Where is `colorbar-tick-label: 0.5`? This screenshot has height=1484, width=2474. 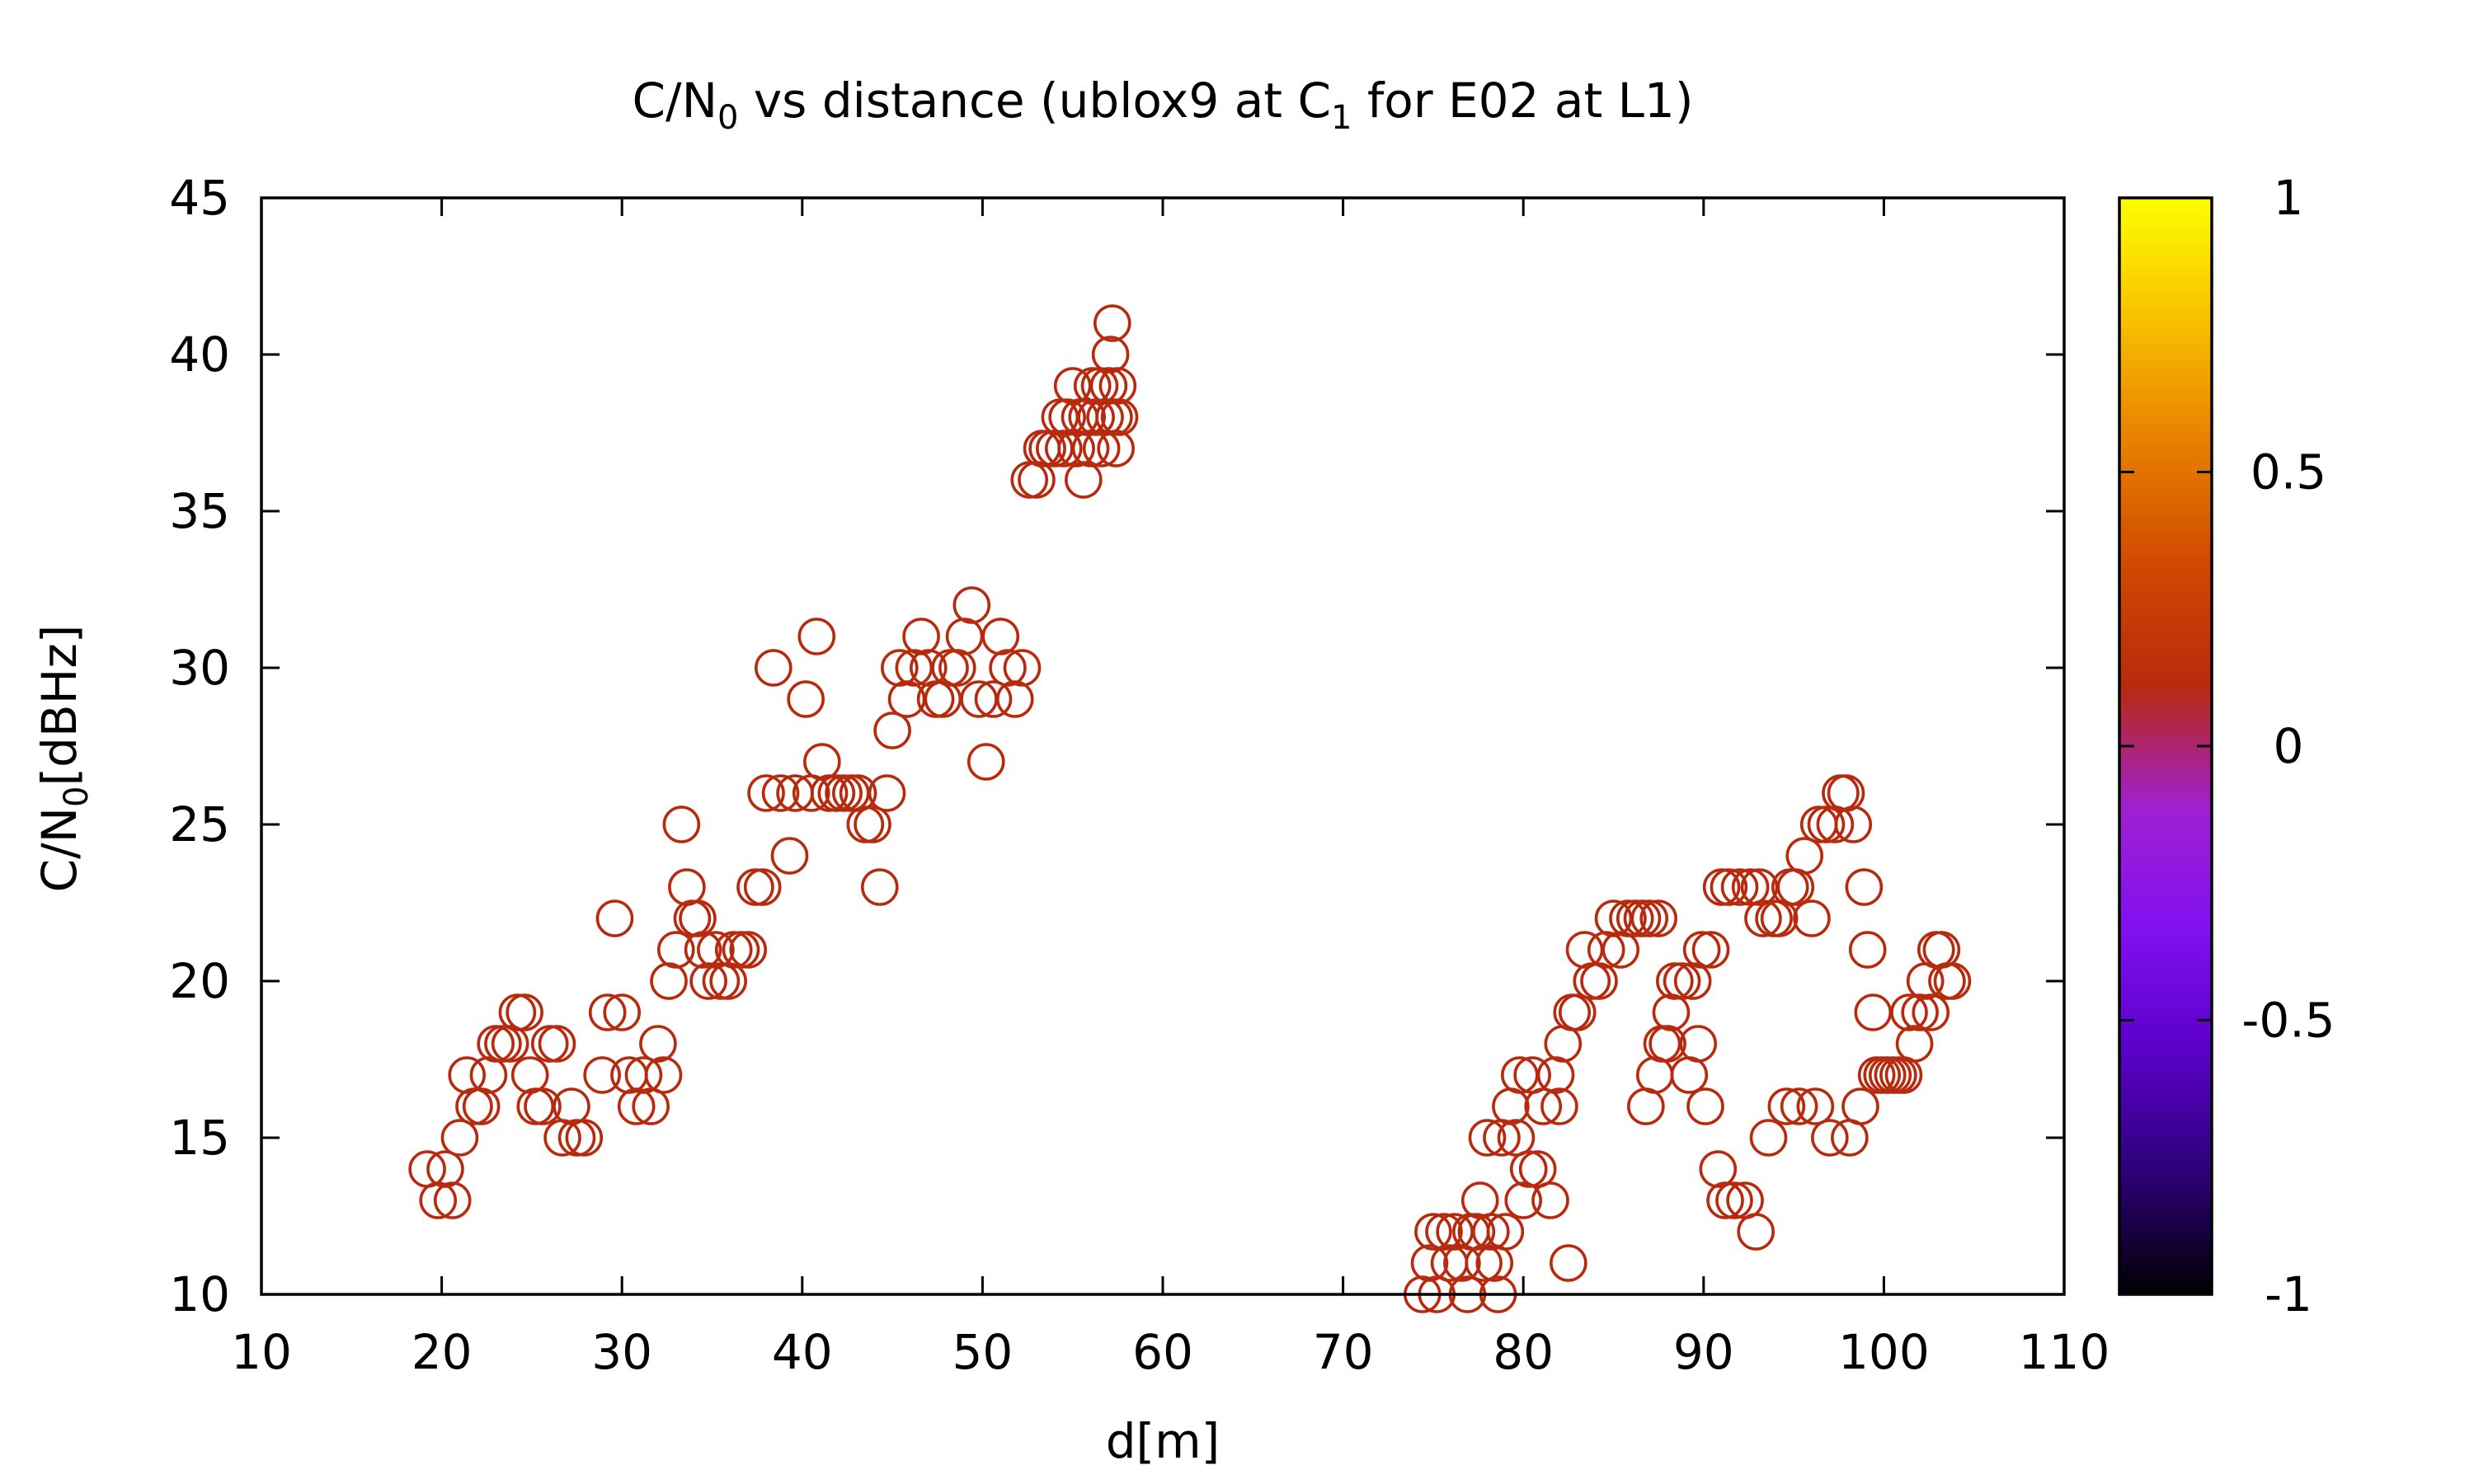 colorbar-tick-label: 0.5 is located at coordinates (2288, 472).